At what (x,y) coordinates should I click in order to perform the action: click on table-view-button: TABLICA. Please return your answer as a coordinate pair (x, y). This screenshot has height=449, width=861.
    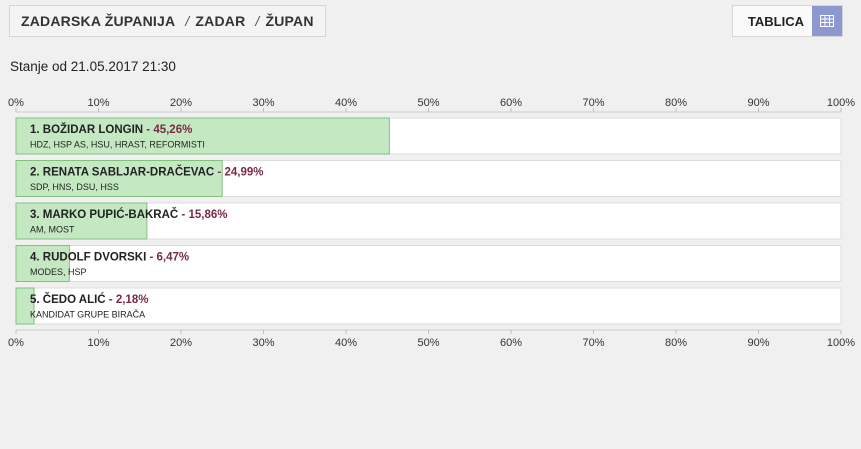
    Looking at the image, I should click on (787, 21).